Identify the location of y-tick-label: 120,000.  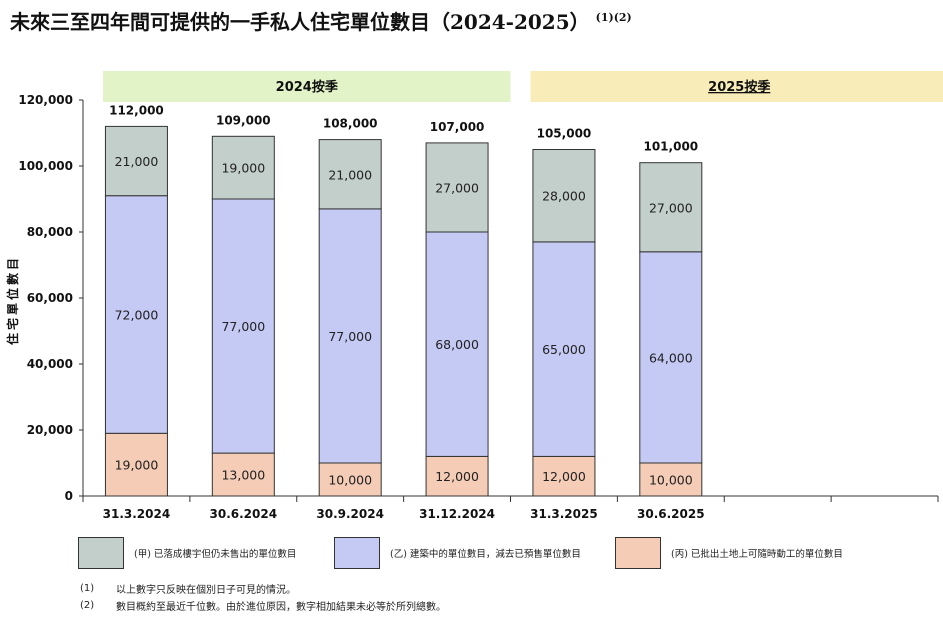
(45, 100).